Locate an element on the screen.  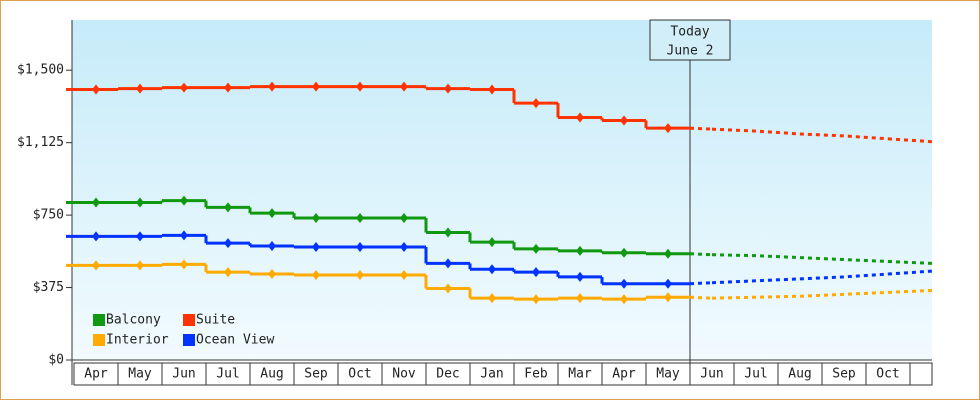
today-label: Today is located at coordinates (689, 32).